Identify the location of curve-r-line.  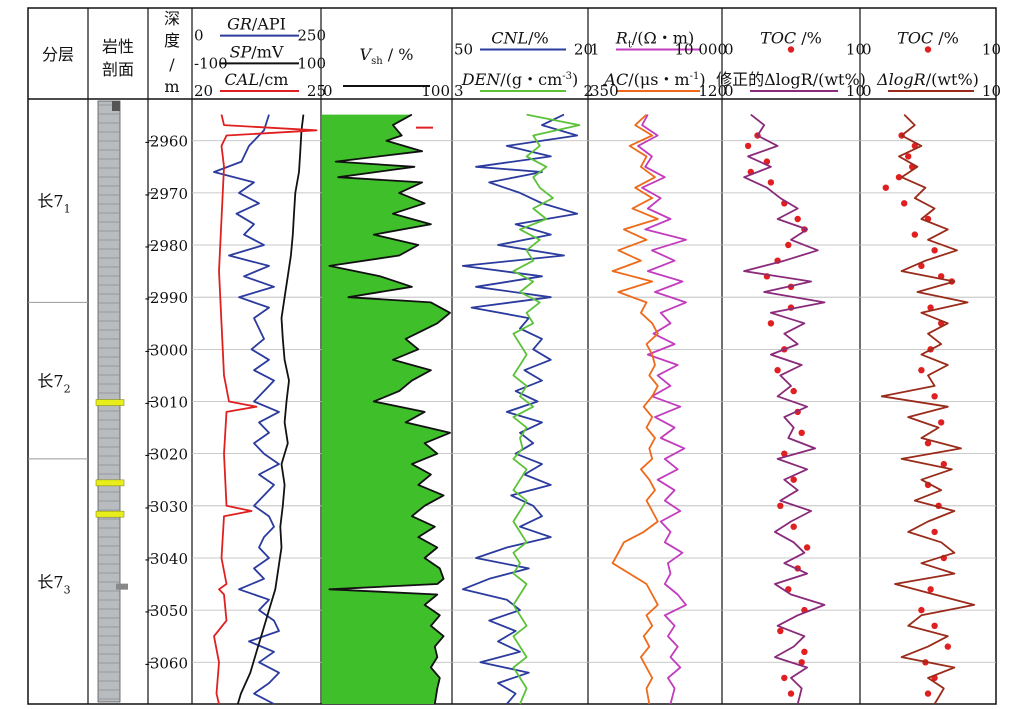
(662, 409).